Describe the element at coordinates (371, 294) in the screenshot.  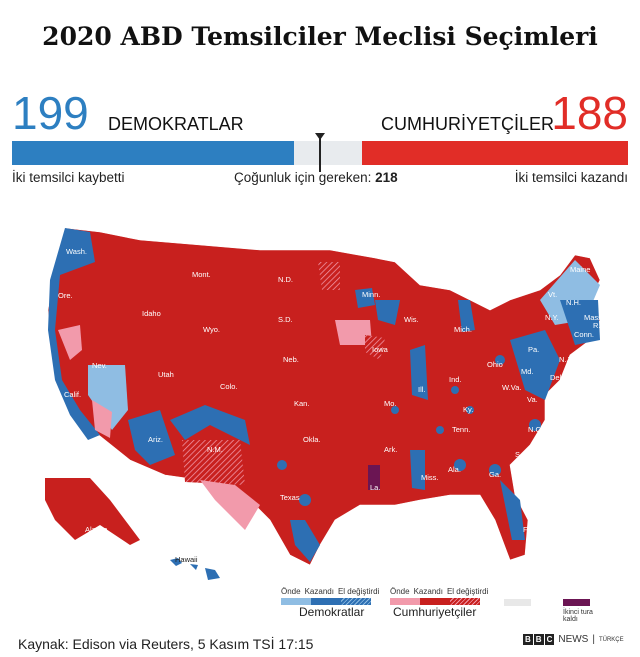
I see `state-label: Minn.` at that location.